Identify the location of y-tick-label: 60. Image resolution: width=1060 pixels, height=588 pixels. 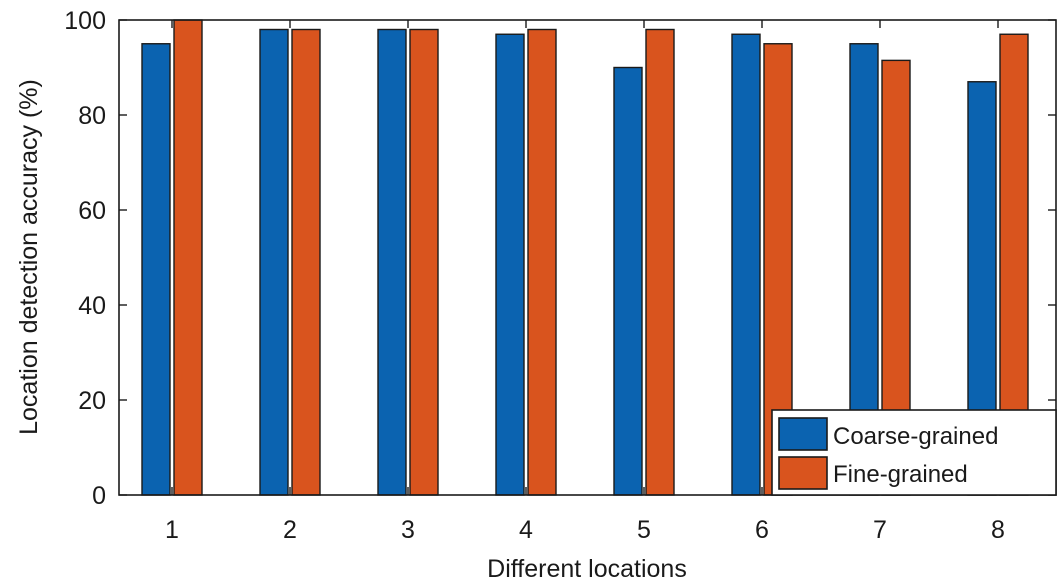
(92, 211).